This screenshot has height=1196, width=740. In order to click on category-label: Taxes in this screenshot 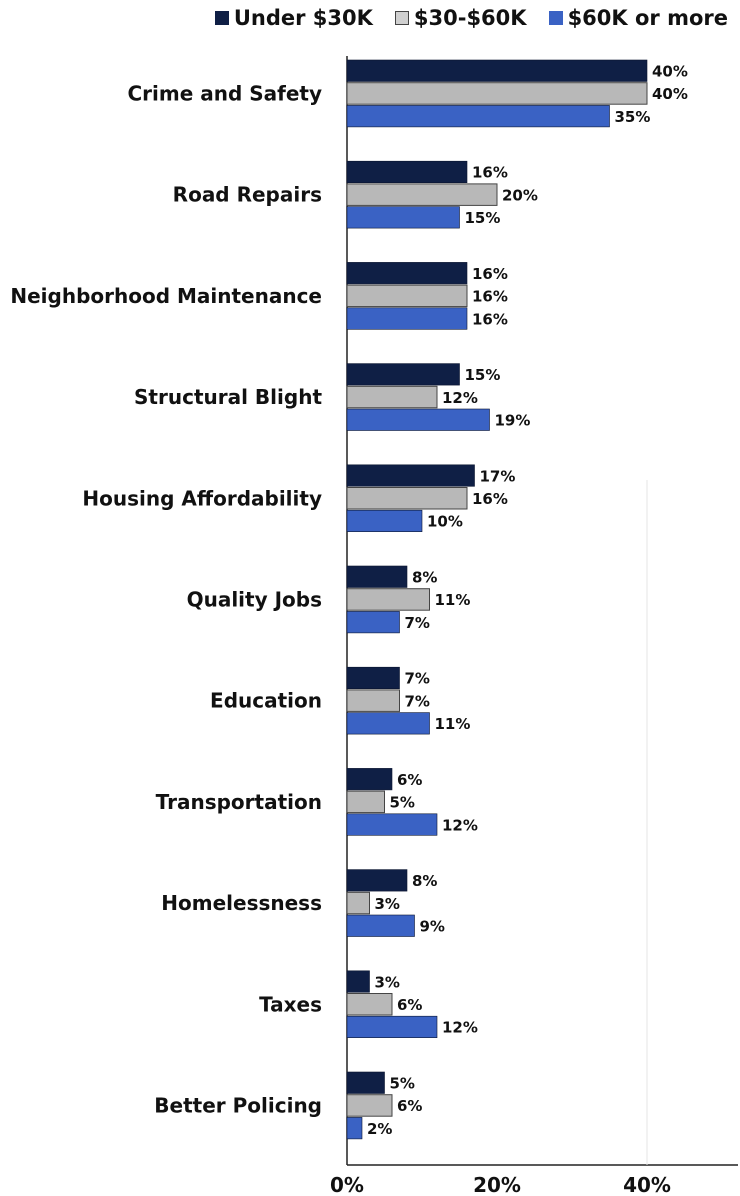, I will do `click(290, 1004)`.